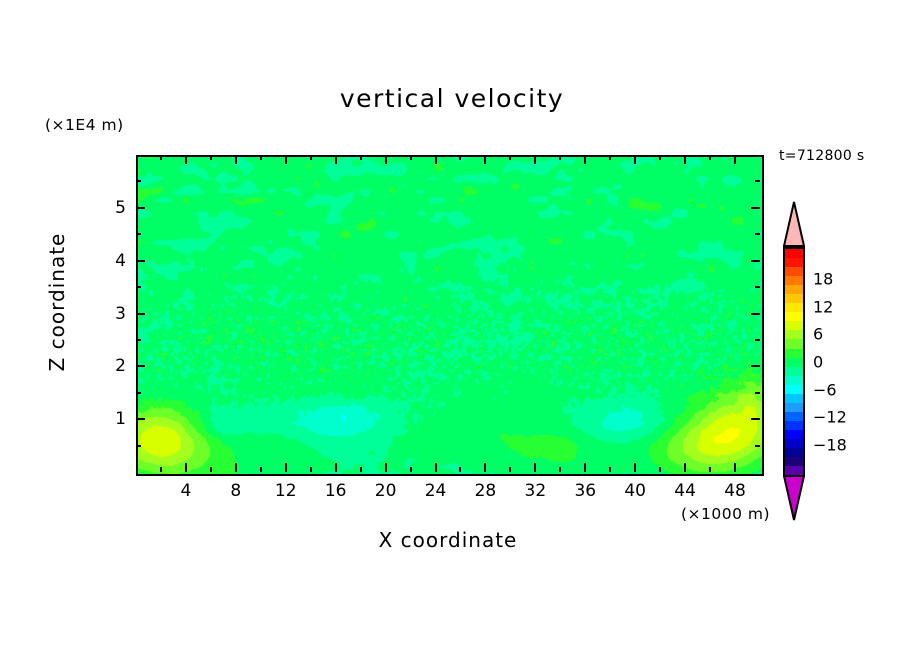 The image size is (904, 654). I want to click on x-axis-tick-label: 48, so click(735, 491).